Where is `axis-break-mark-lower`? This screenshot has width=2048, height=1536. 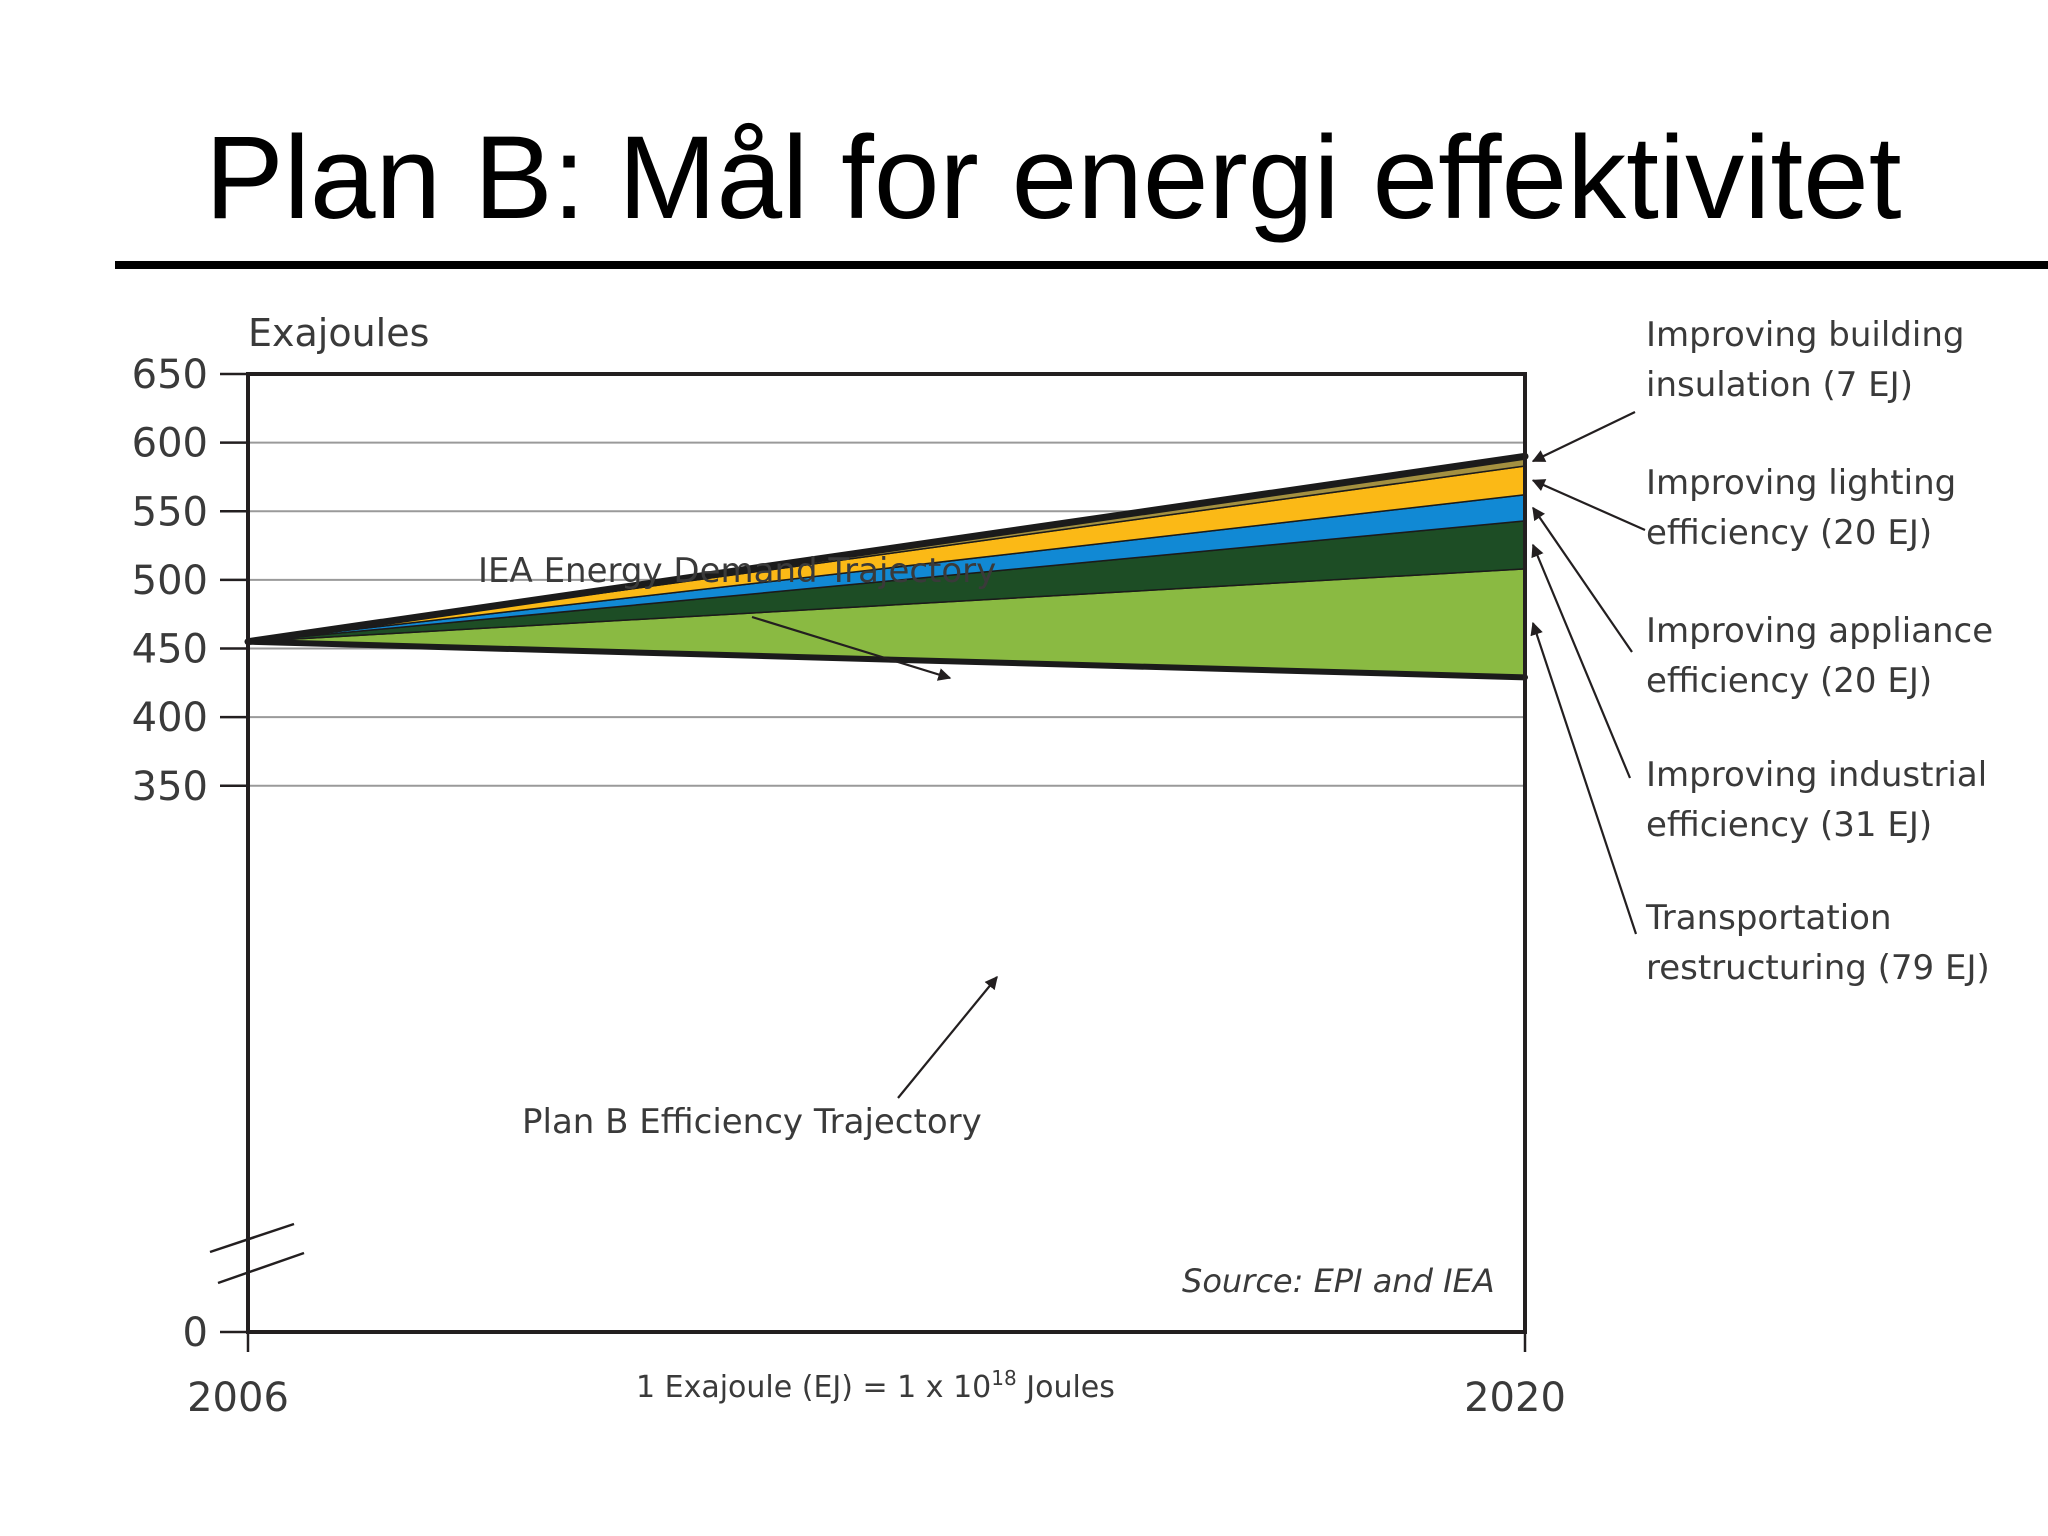 axis-break-mark-lower is located at coordinates (261, 1268).